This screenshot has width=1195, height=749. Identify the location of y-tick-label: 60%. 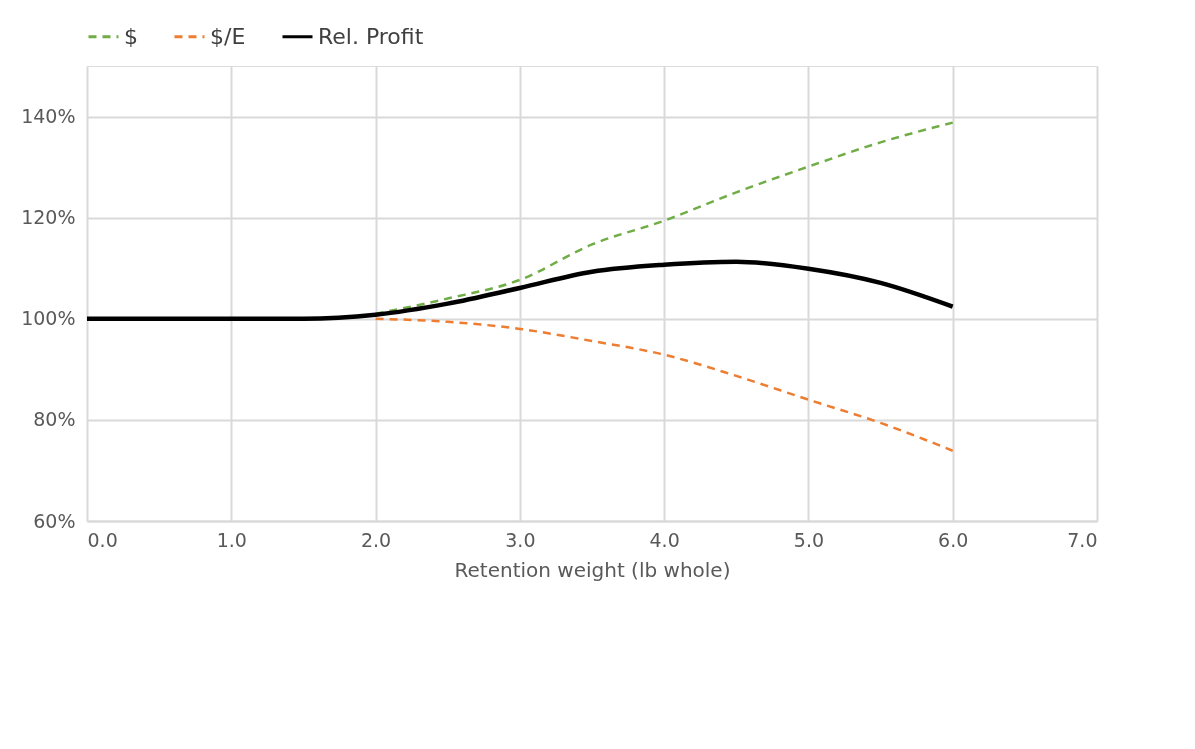
(54, 520).